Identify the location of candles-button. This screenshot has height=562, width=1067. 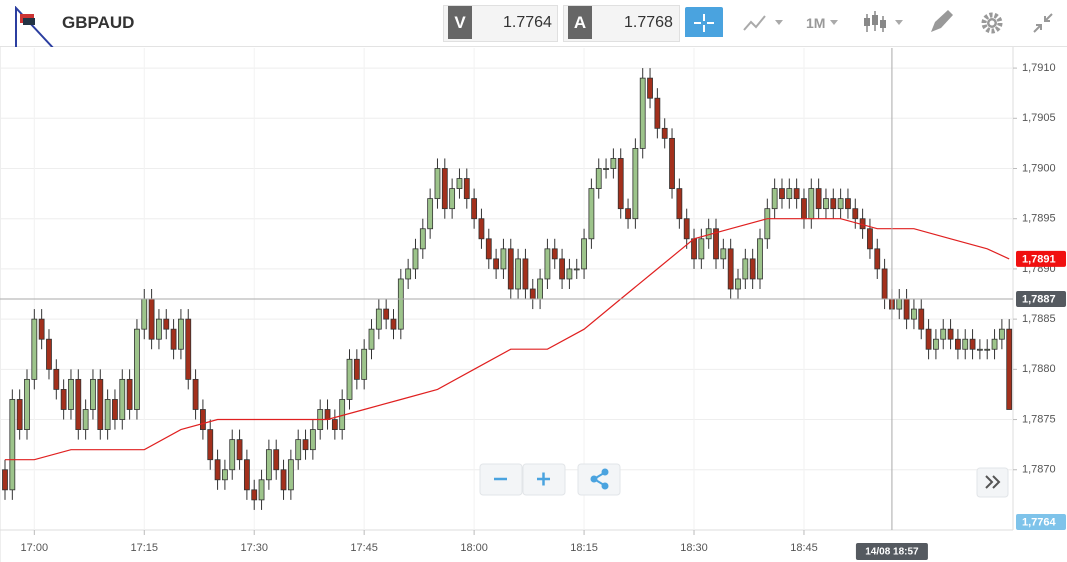
(885, 23).